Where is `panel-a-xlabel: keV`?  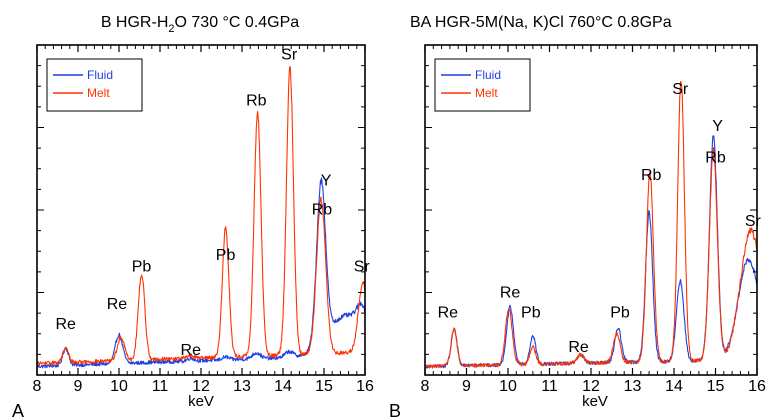 panel-a-xlabel: keV is located at coordinates (201, 401).